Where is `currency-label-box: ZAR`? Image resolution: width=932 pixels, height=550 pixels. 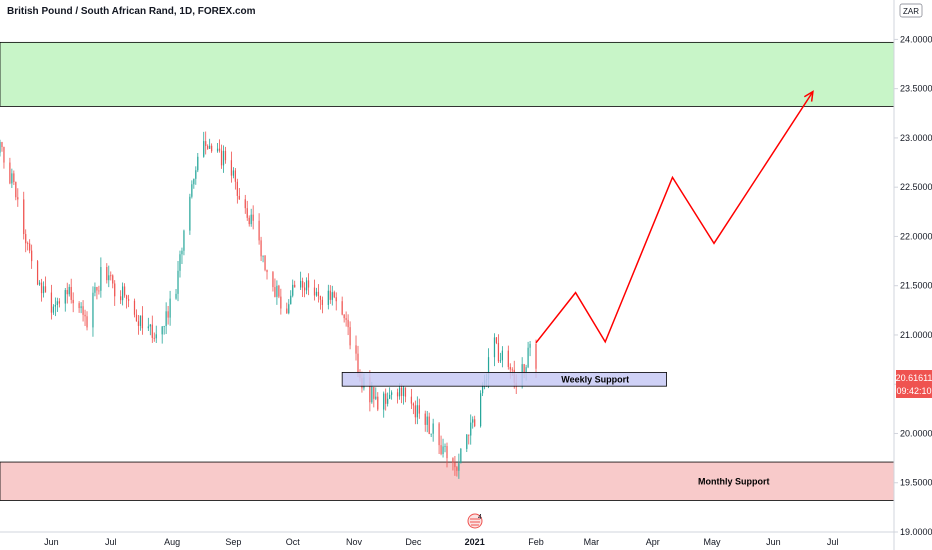 currency-label-box: ZAR is located at coordinates (911, 10).